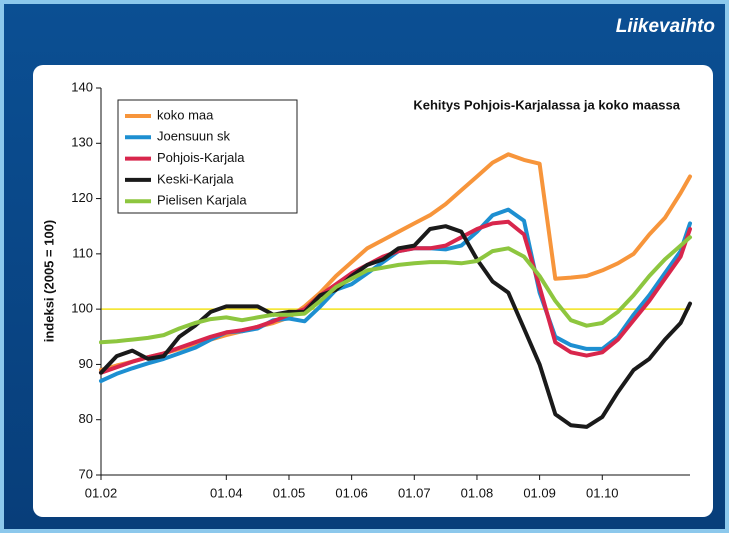 Image resolution: width=729 pixels, height=533 pixels. Describe the element at coordinates (82, 252) in the screenshot. I see `y-tick-label: 110` at that location.